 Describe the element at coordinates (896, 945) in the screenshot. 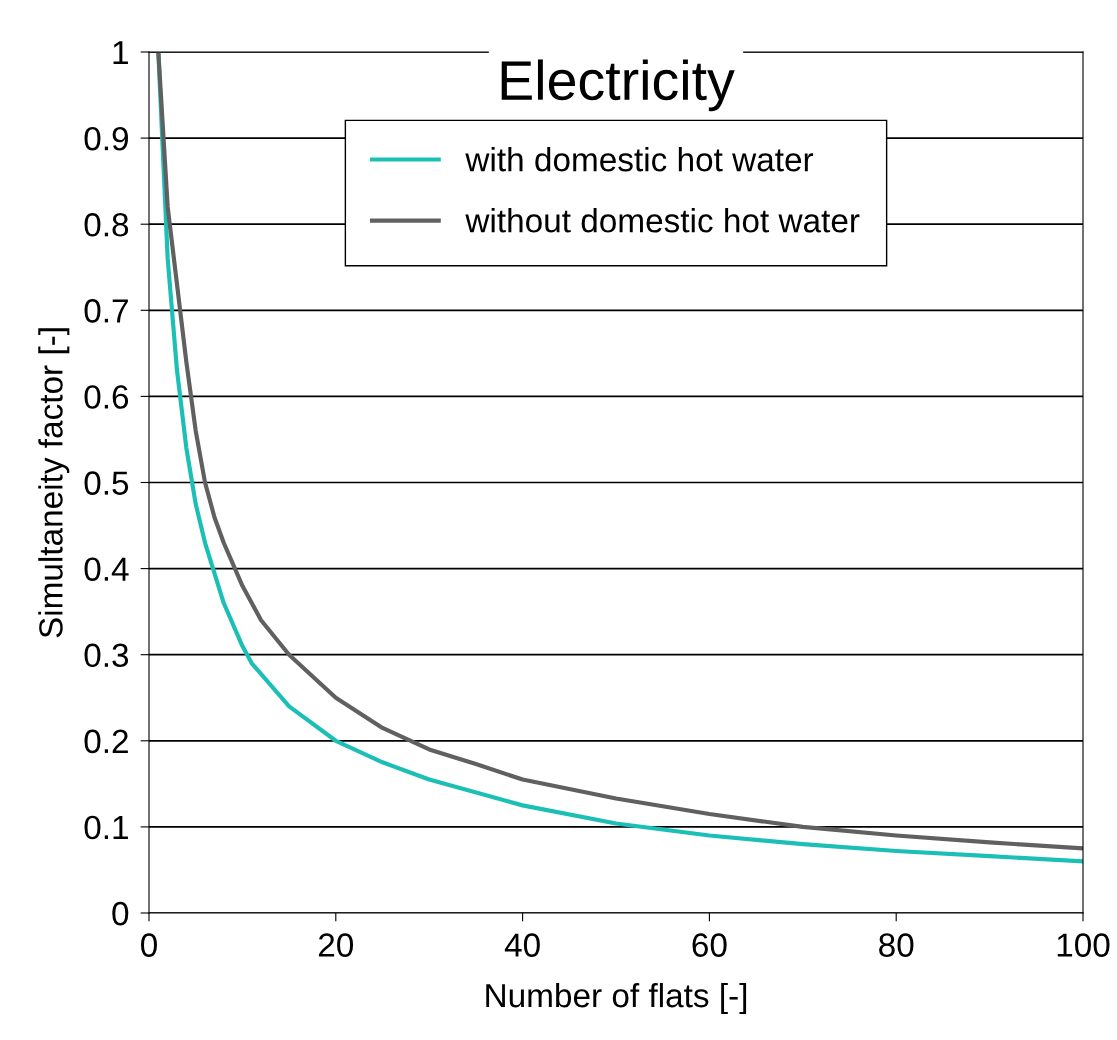

I see `x-tick-label: 80` at that location.